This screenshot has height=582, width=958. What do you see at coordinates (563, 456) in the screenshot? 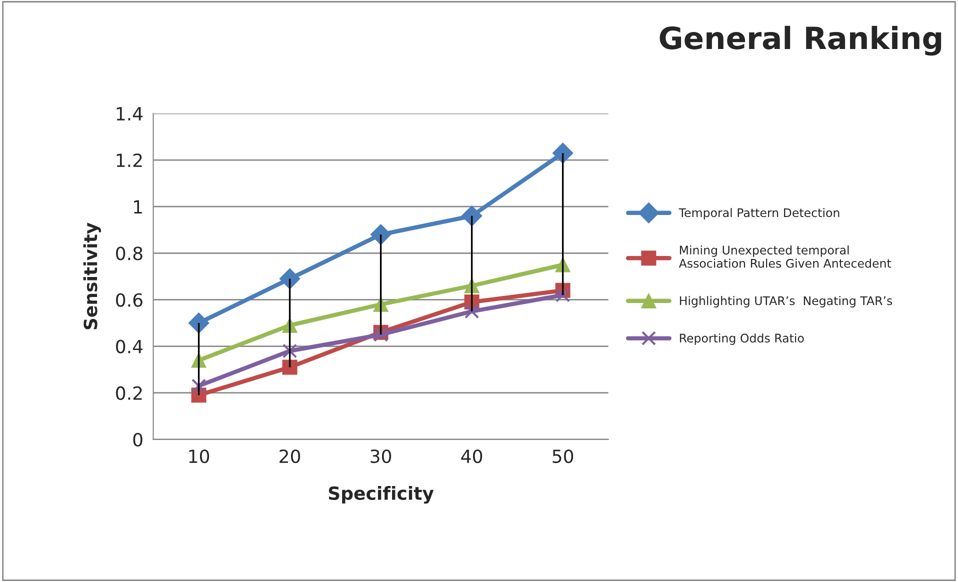
I see `x-tick-label: 50` at bounding box center [563, 456].